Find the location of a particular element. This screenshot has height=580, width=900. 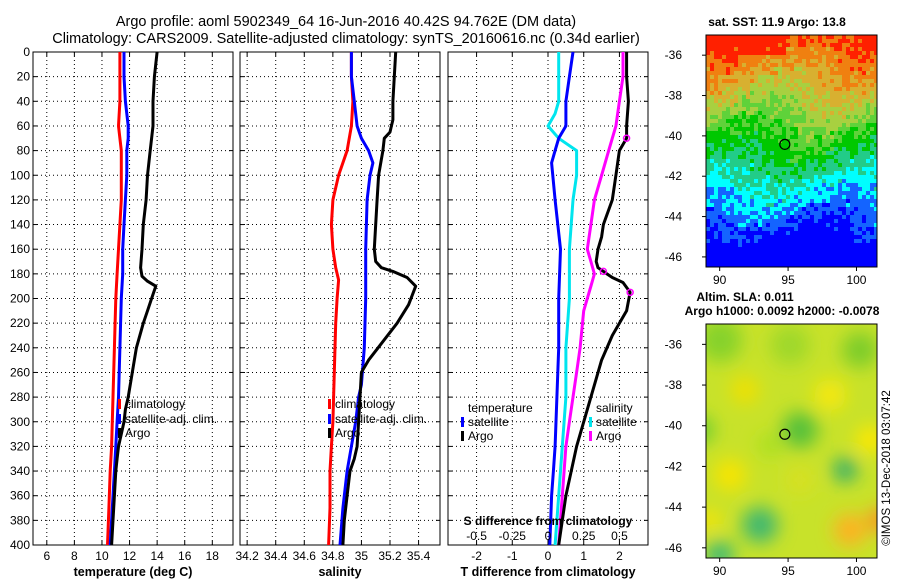

map-y-tick-label: -40 is located at coordinates (674, 426).